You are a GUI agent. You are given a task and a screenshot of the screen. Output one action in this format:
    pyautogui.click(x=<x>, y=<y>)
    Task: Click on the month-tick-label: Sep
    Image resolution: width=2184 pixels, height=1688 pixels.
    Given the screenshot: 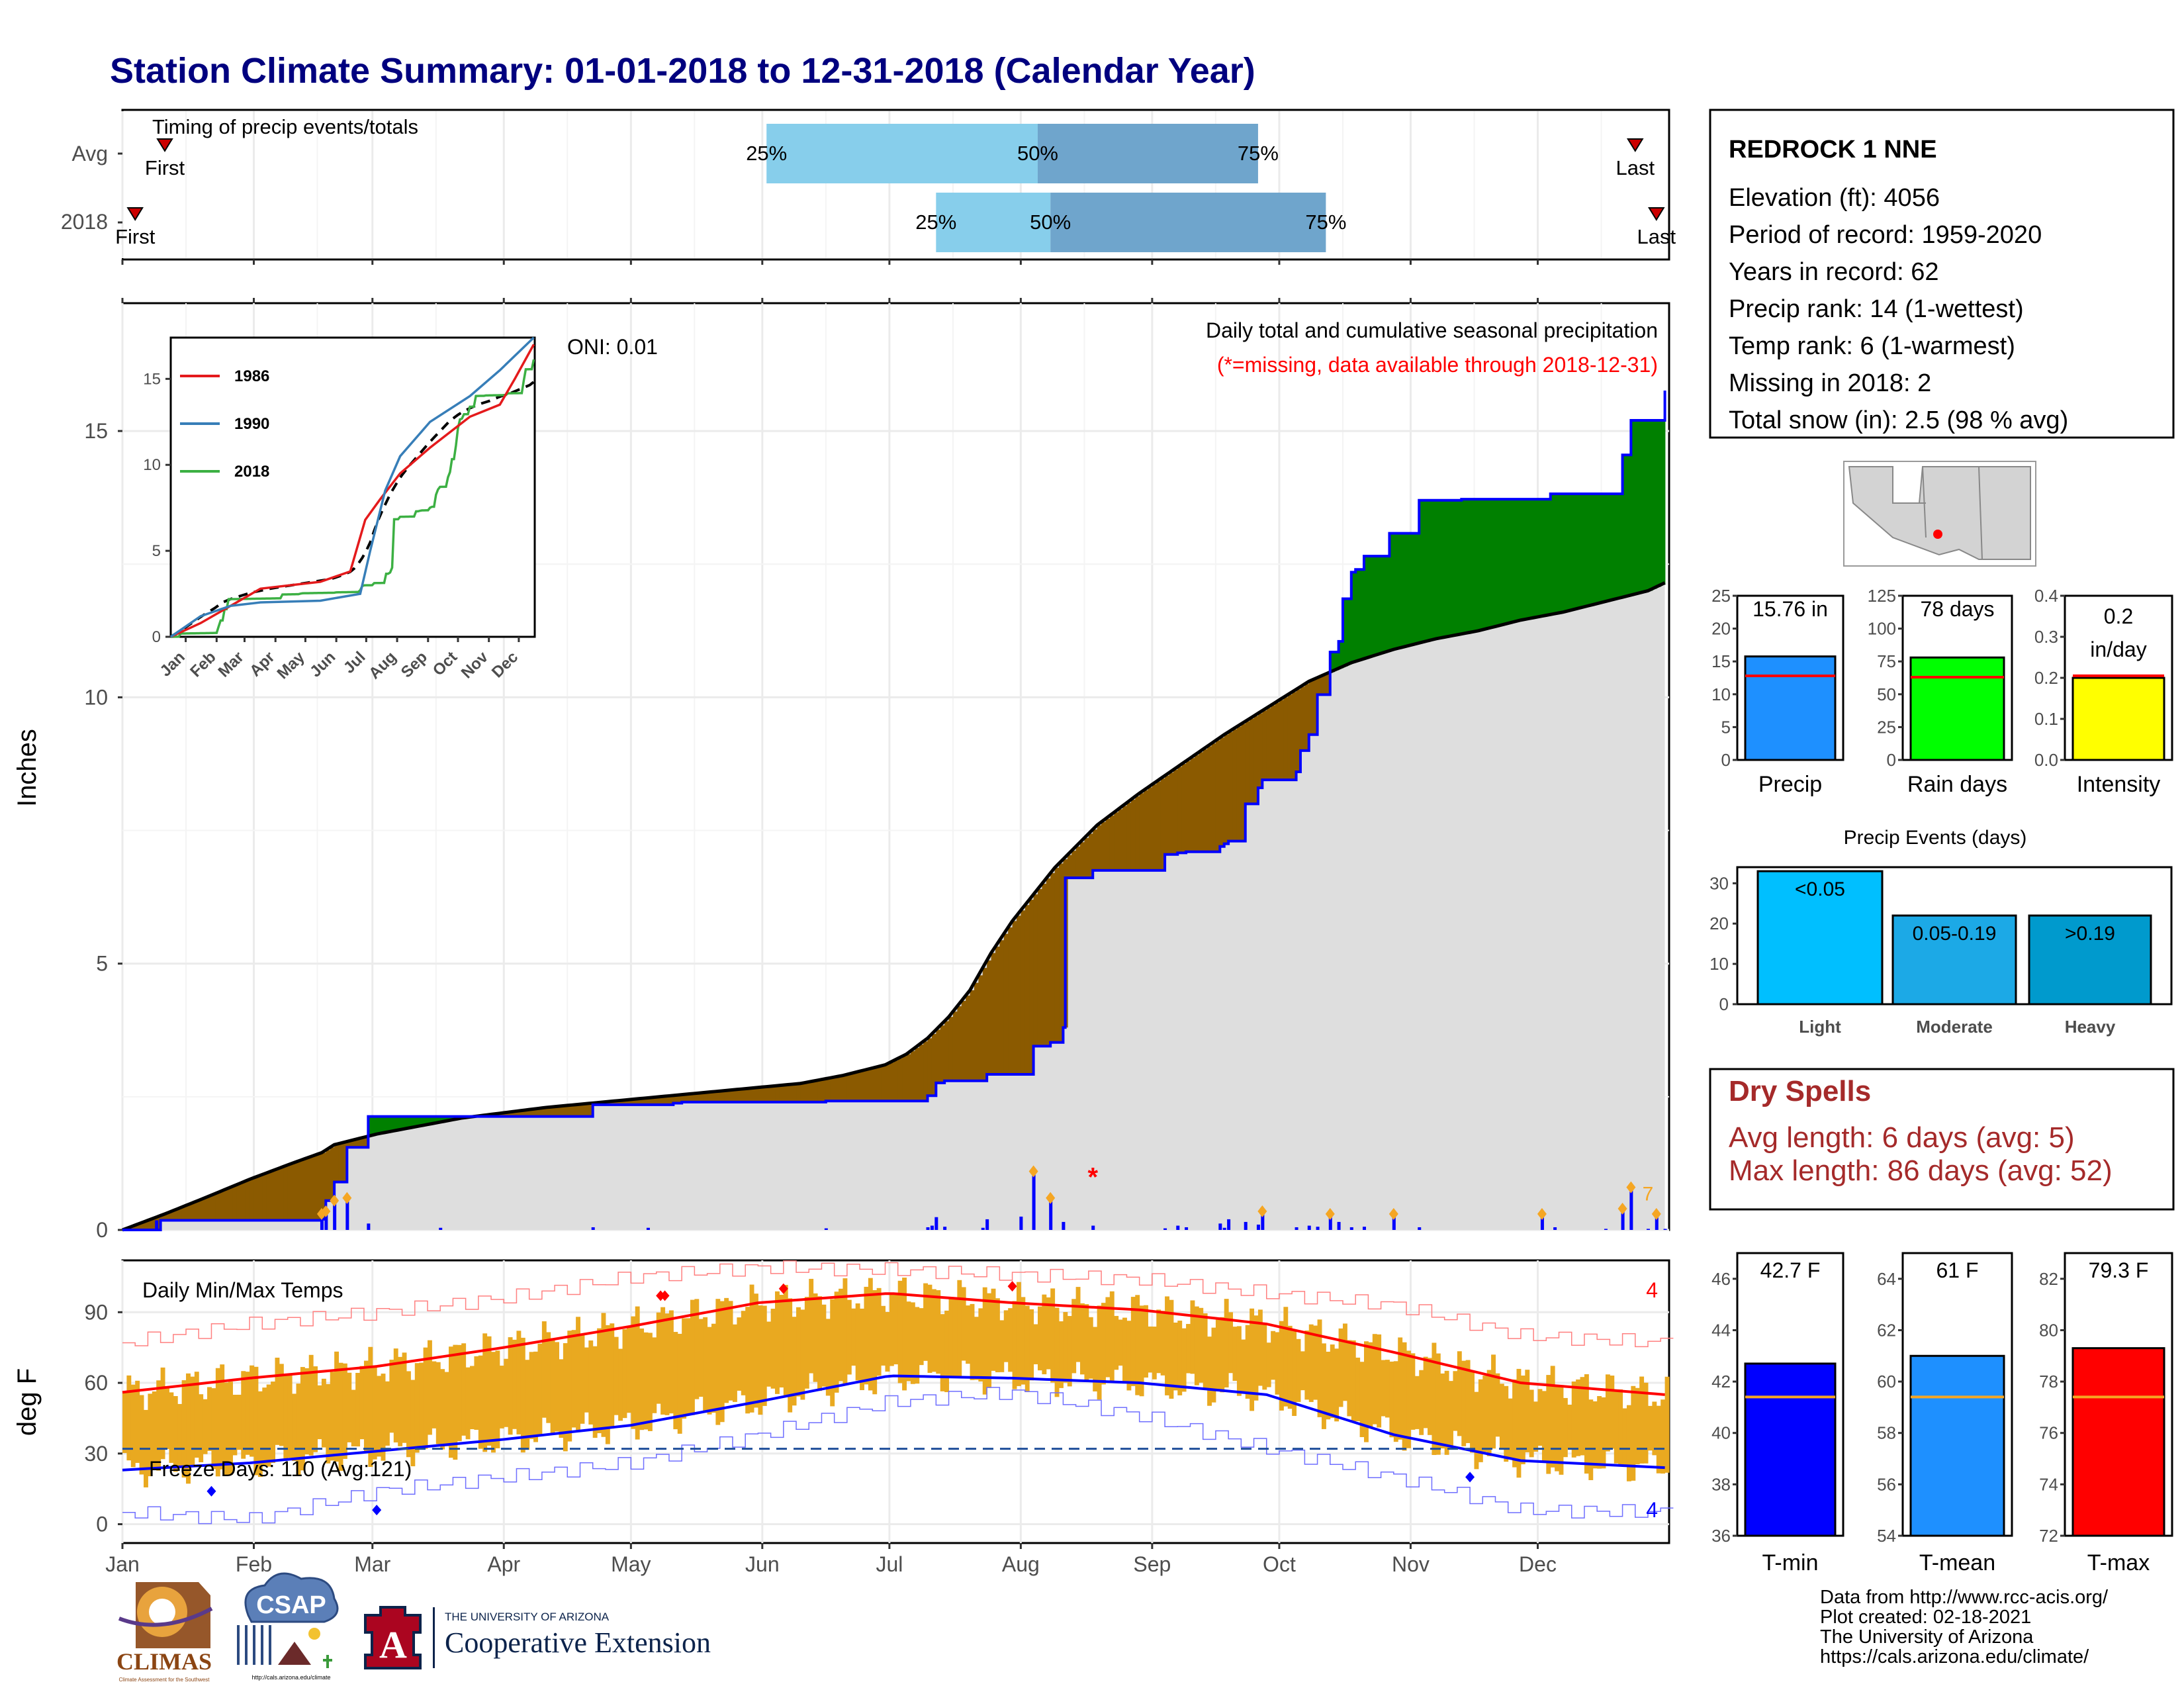 What is the action you would take?
    pyautogui.click(x=1152, y=1564)
    